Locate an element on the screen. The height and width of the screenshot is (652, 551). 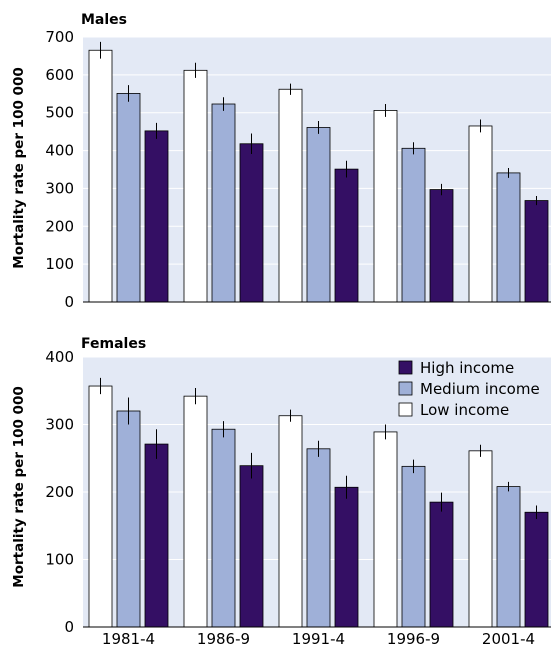
legend-label: High income is located at coordinates (467, 368).